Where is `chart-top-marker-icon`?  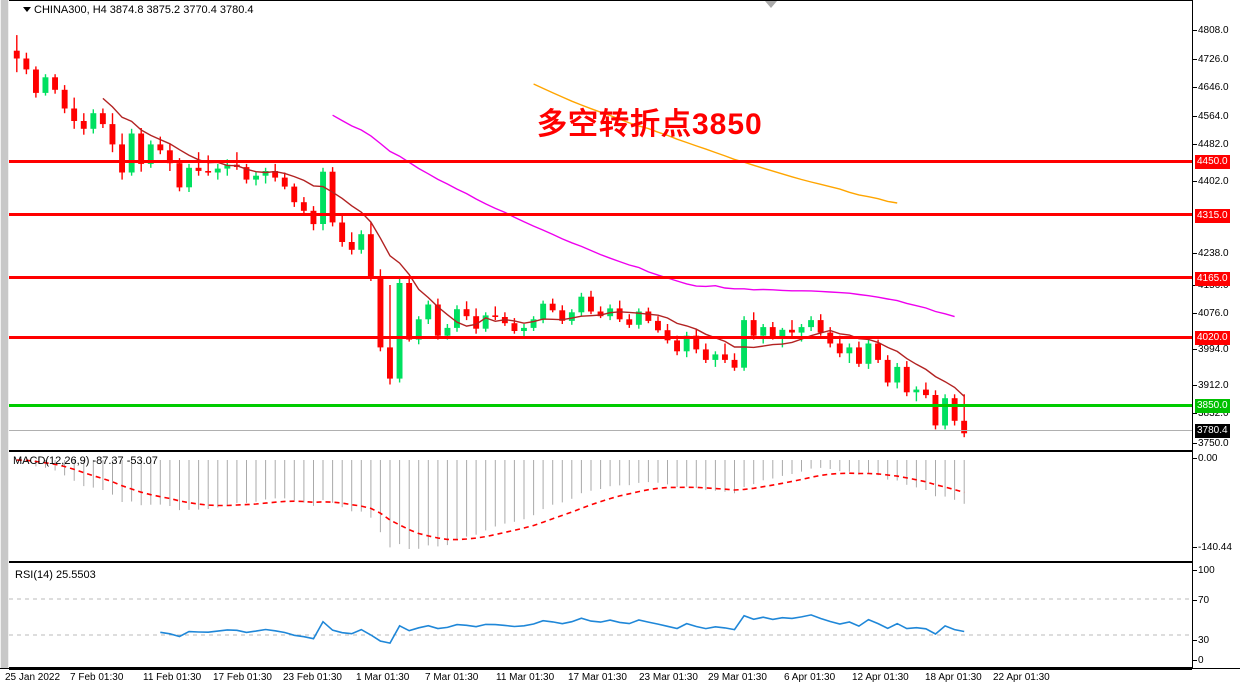 chart-top-marker-icon is located at coordinates (771, 4).